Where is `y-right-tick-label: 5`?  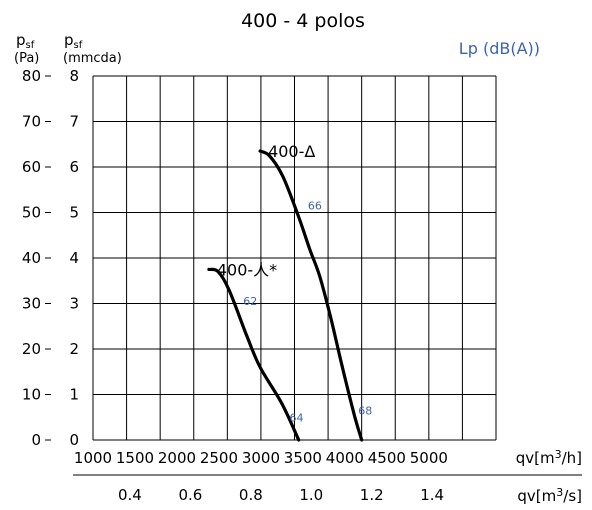 y-right-tick-label: 5 is located at coordinates (74, 213).